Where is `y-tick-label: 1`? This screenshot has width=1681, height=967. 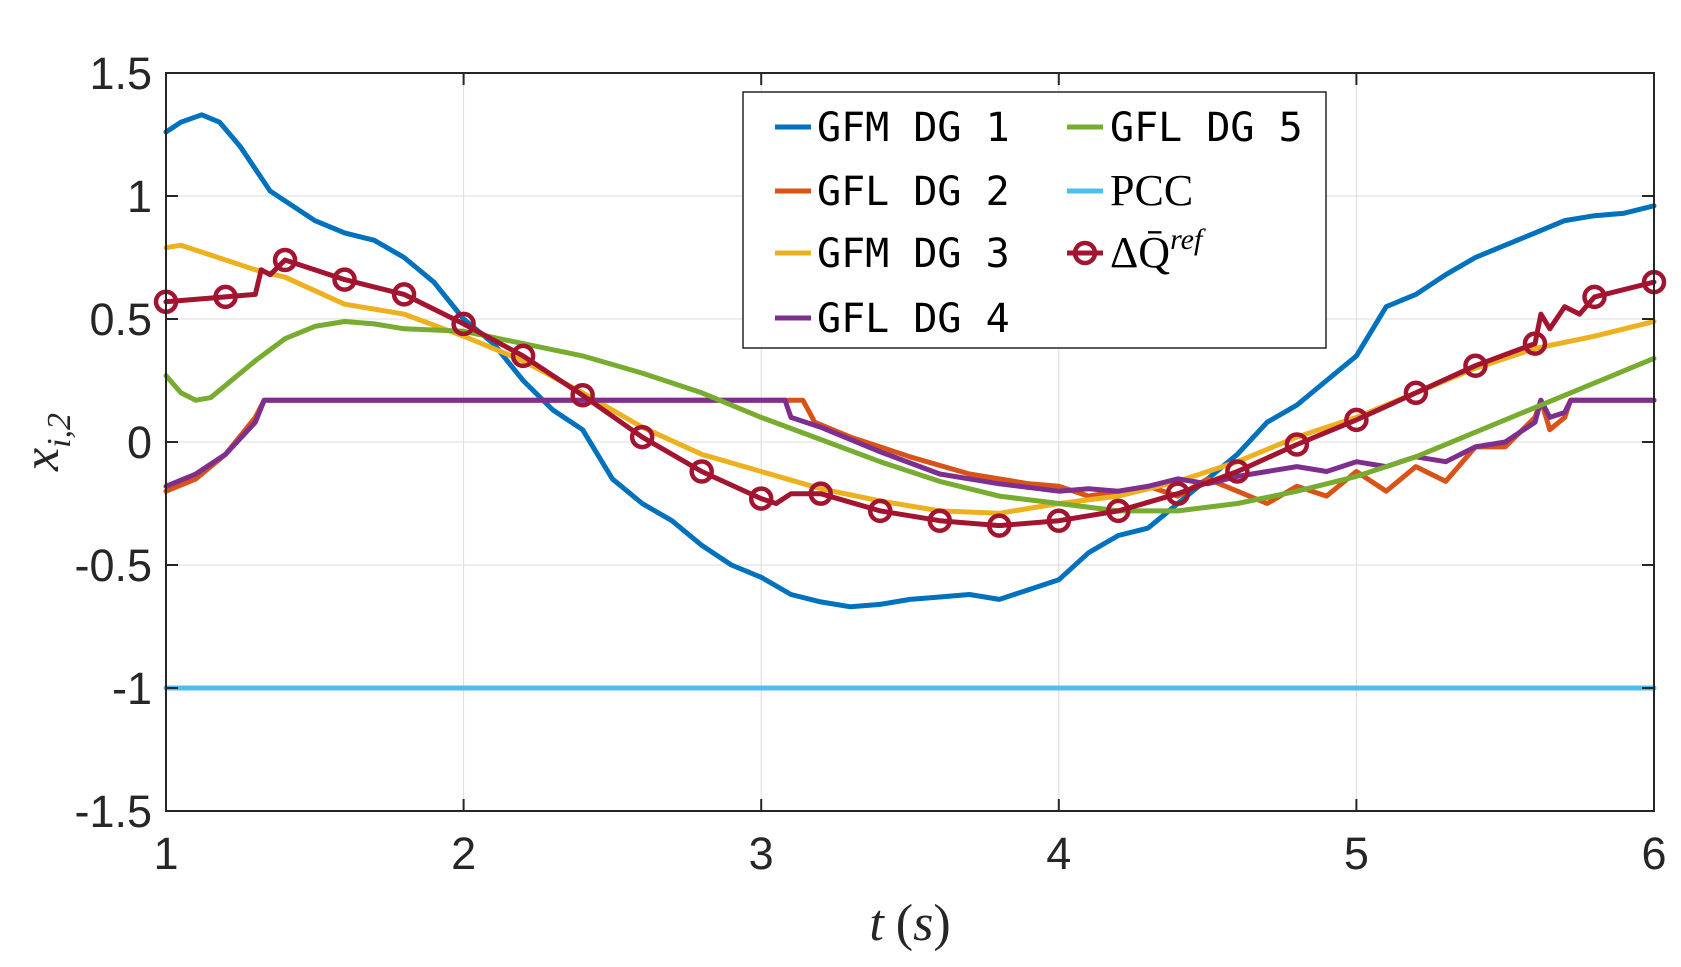
y-tick-label: 1 is located at coordinates (139, 196).